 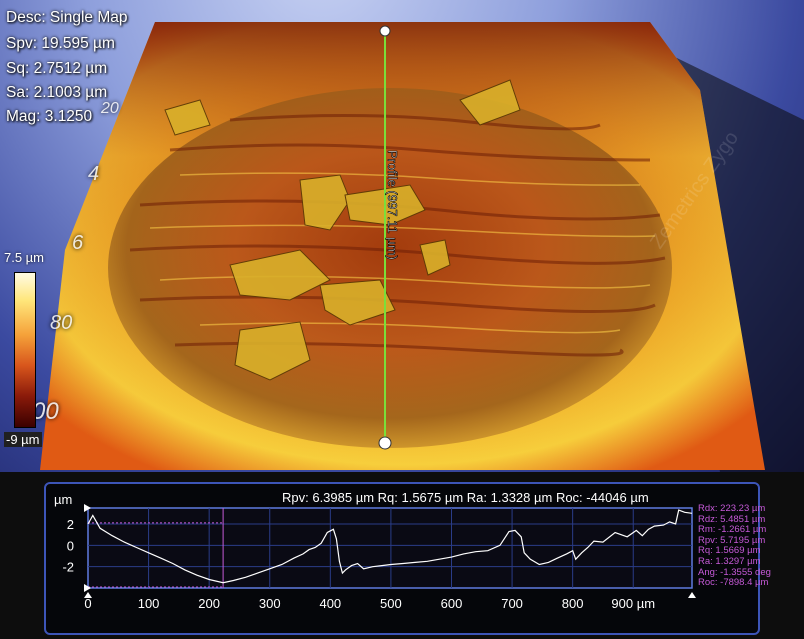 I want to click on spv-value: Spv: 19.595 µm, so click(x=60, y=43).